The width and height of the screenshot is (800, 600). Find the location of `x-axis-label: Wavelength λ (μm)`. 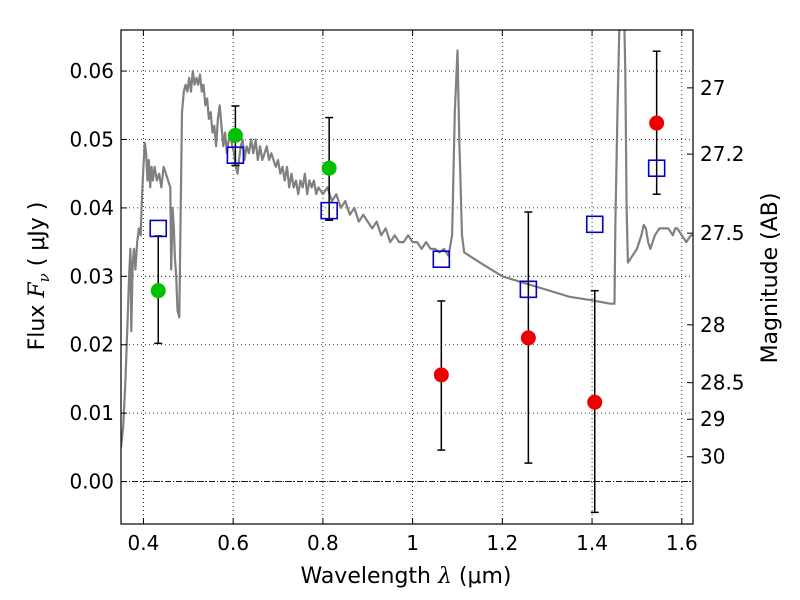

x-axis-label: Wavelength λ (μm) is located at coordinates (405, 576).